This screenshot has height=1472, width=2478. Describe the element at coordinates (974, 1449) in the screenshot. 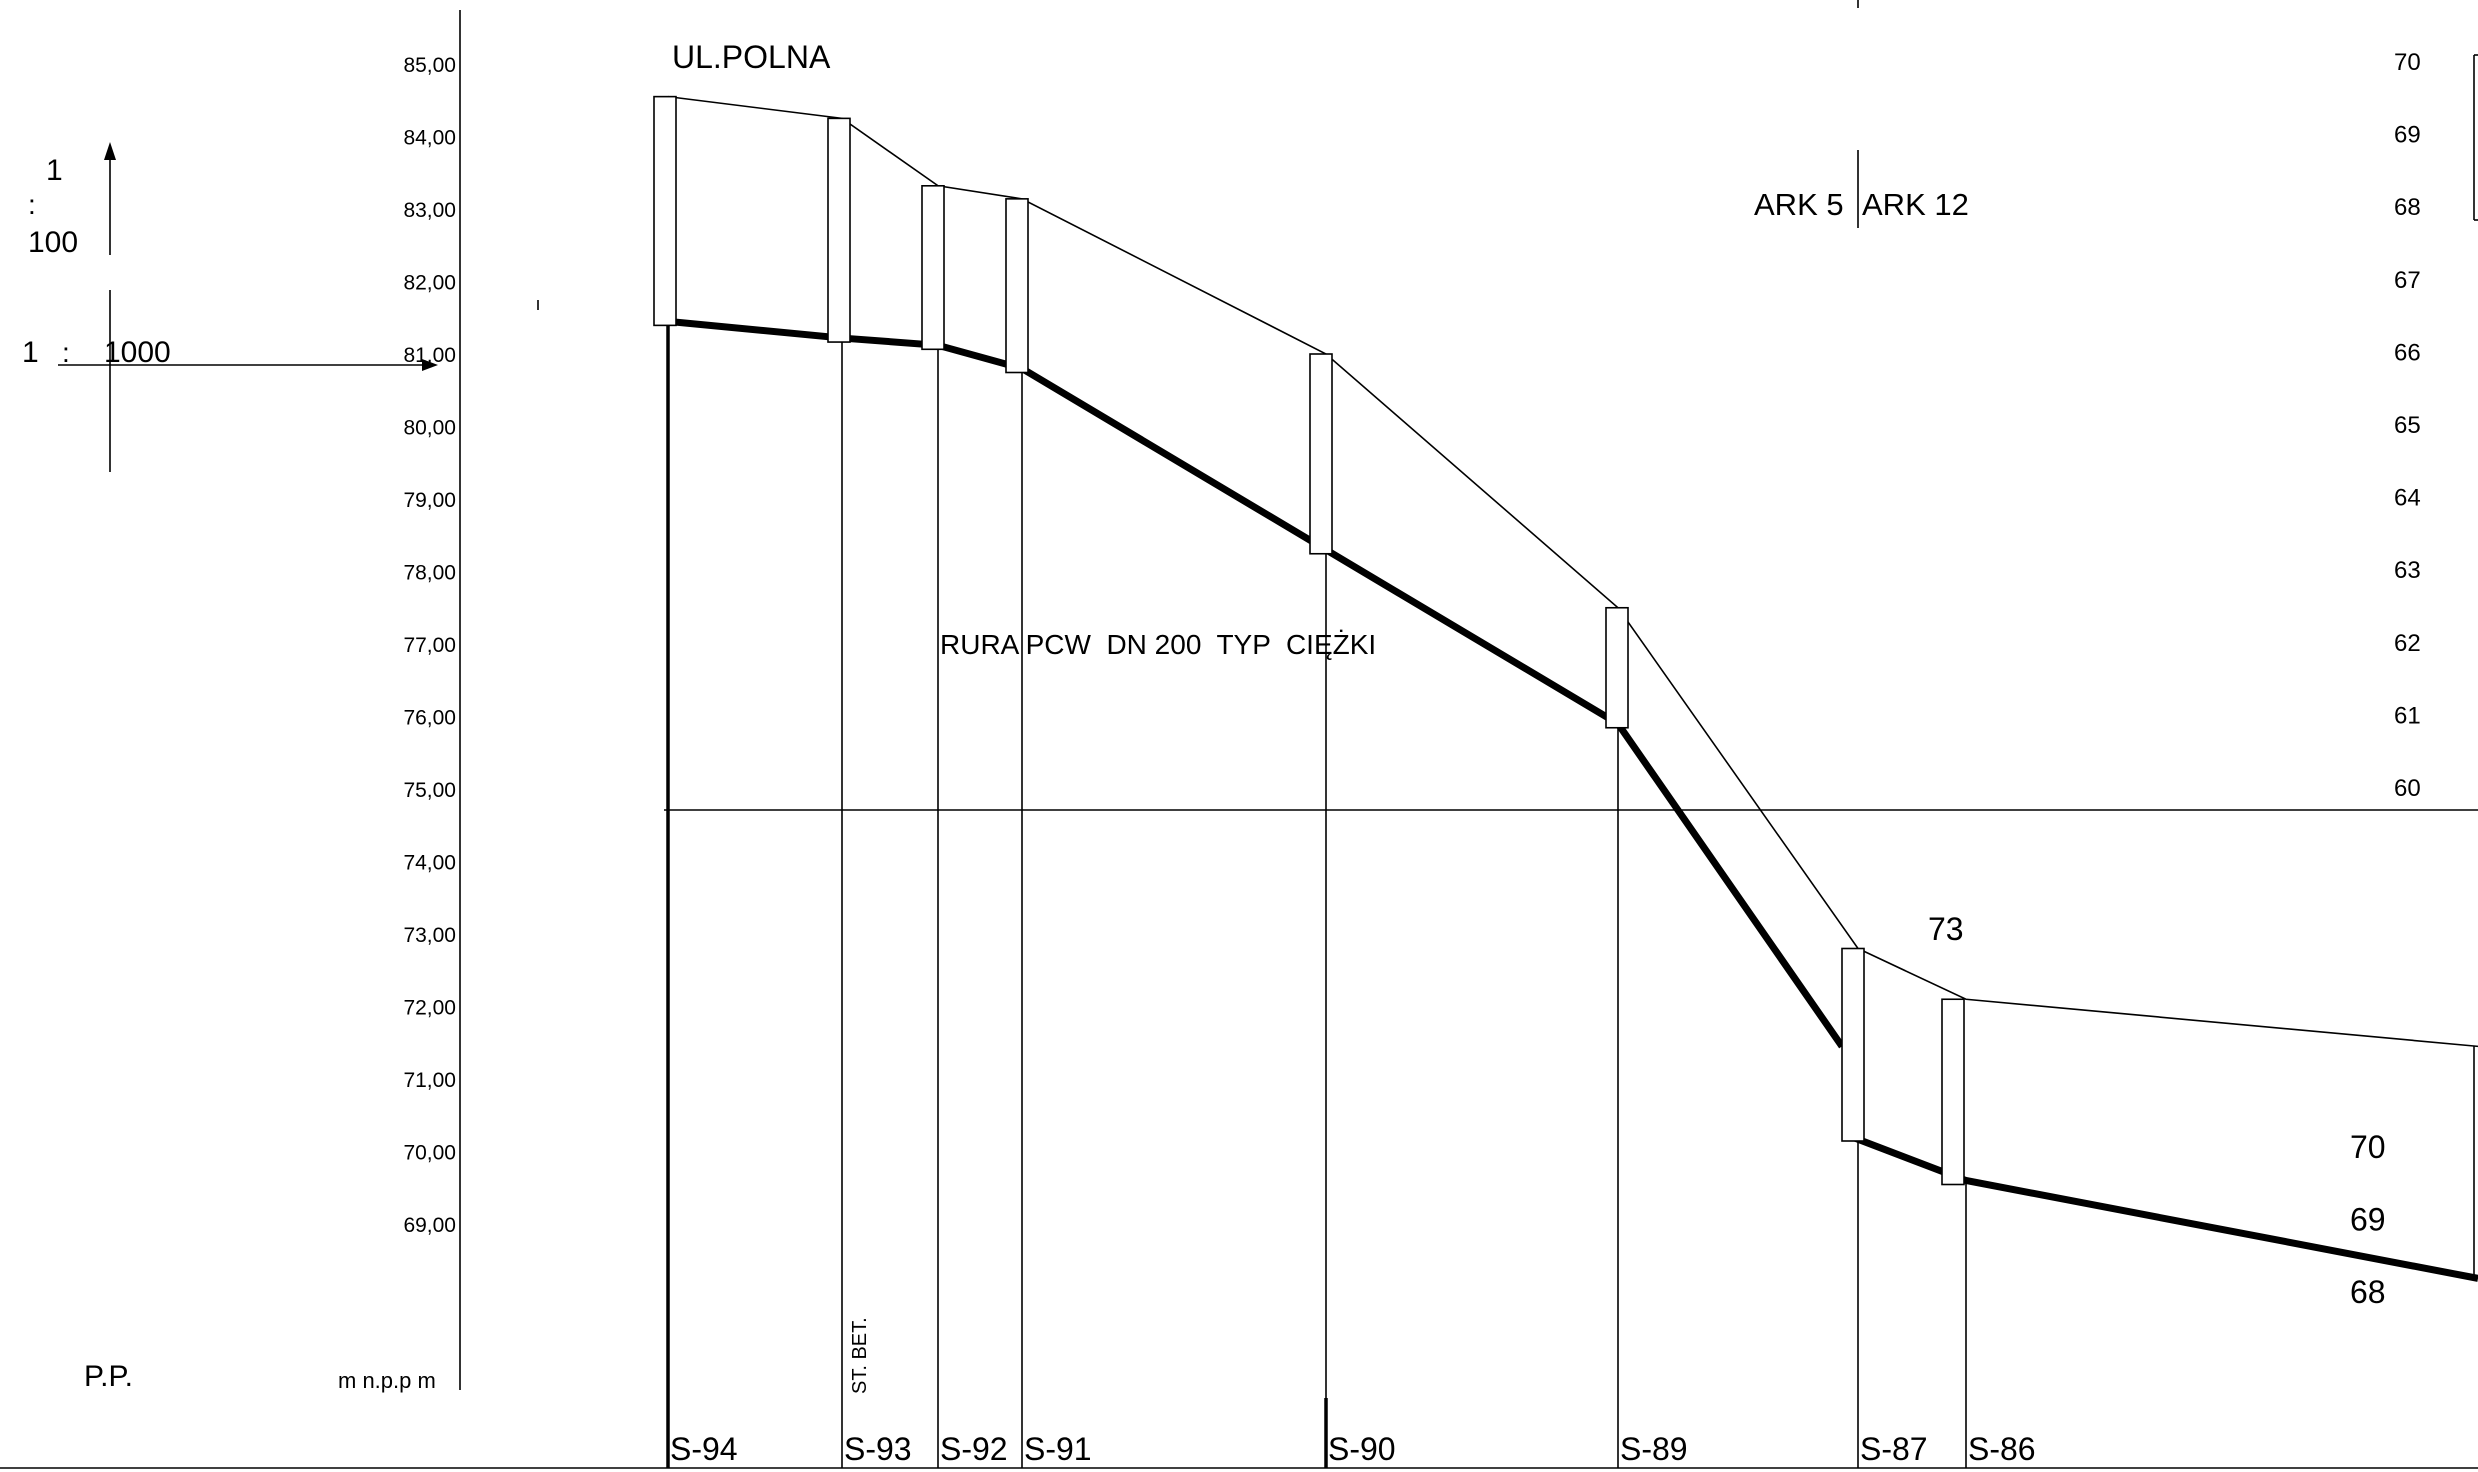

I see `manhole-label: S-92` at that location.